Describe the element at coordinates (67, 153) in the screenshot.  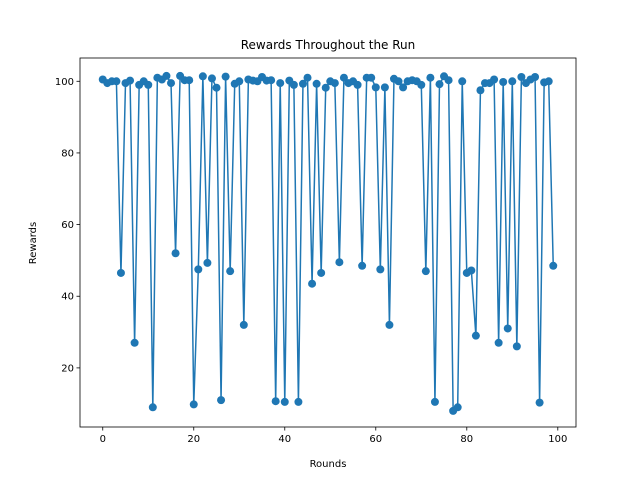
I see `y-tick-label: 80` at that location.